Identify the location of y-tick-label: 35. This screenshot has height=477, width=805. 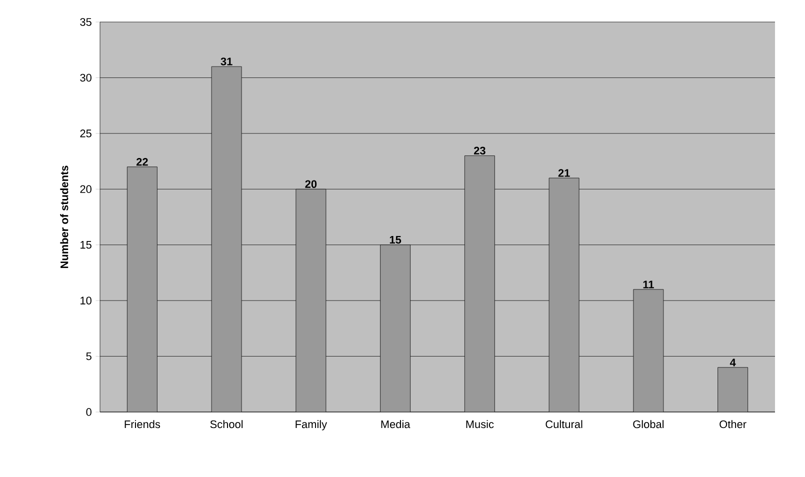
(86, 22).